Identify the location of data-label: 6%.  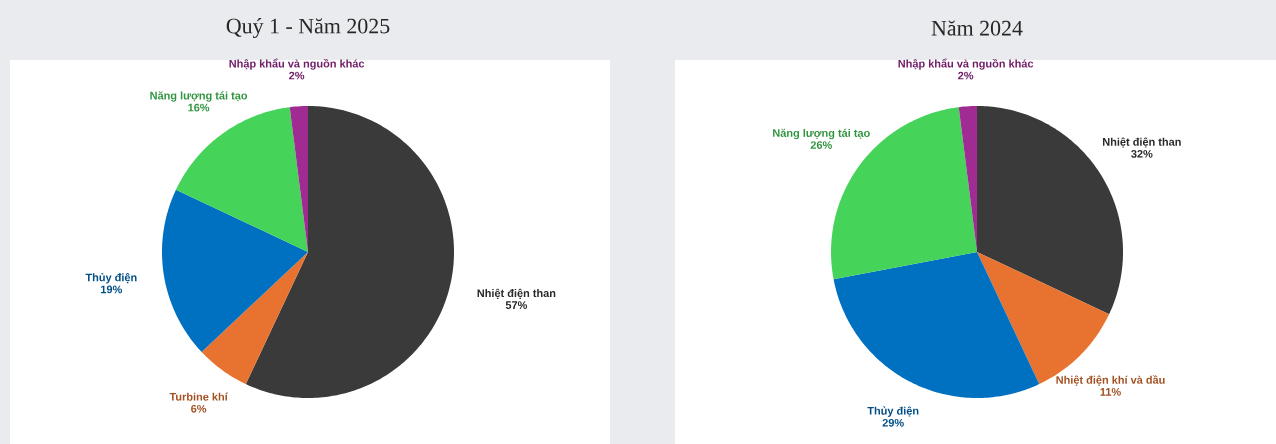
(199, 408).